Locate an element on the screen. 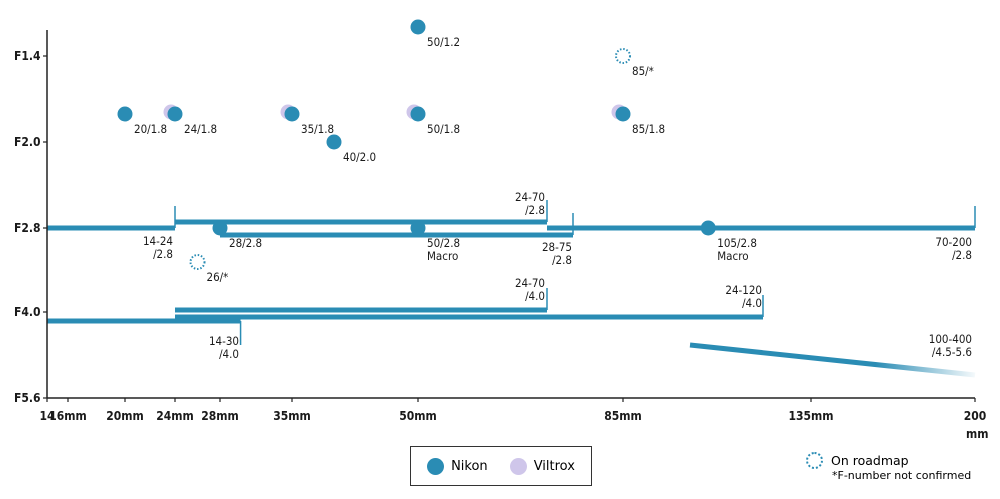 This screenshot has height=499, width=1000. prime-label: 24/1.8 is located at coordinates (200, 129).